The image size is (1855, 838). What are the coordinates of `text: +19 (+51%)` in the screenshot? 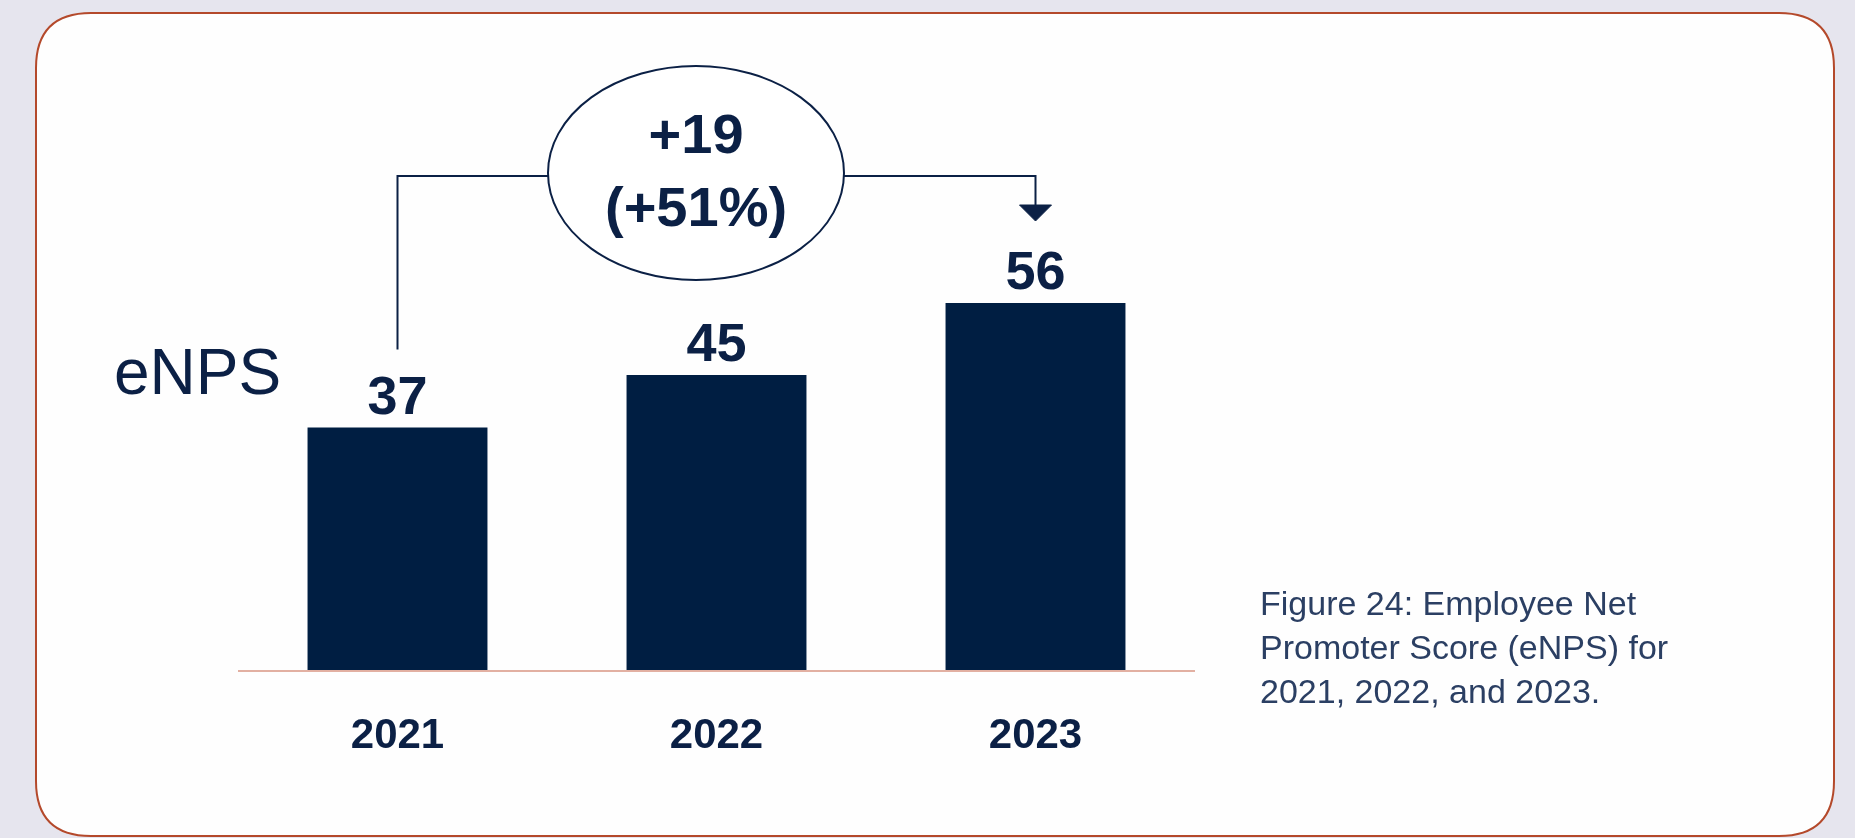 It's located at (696, 170).